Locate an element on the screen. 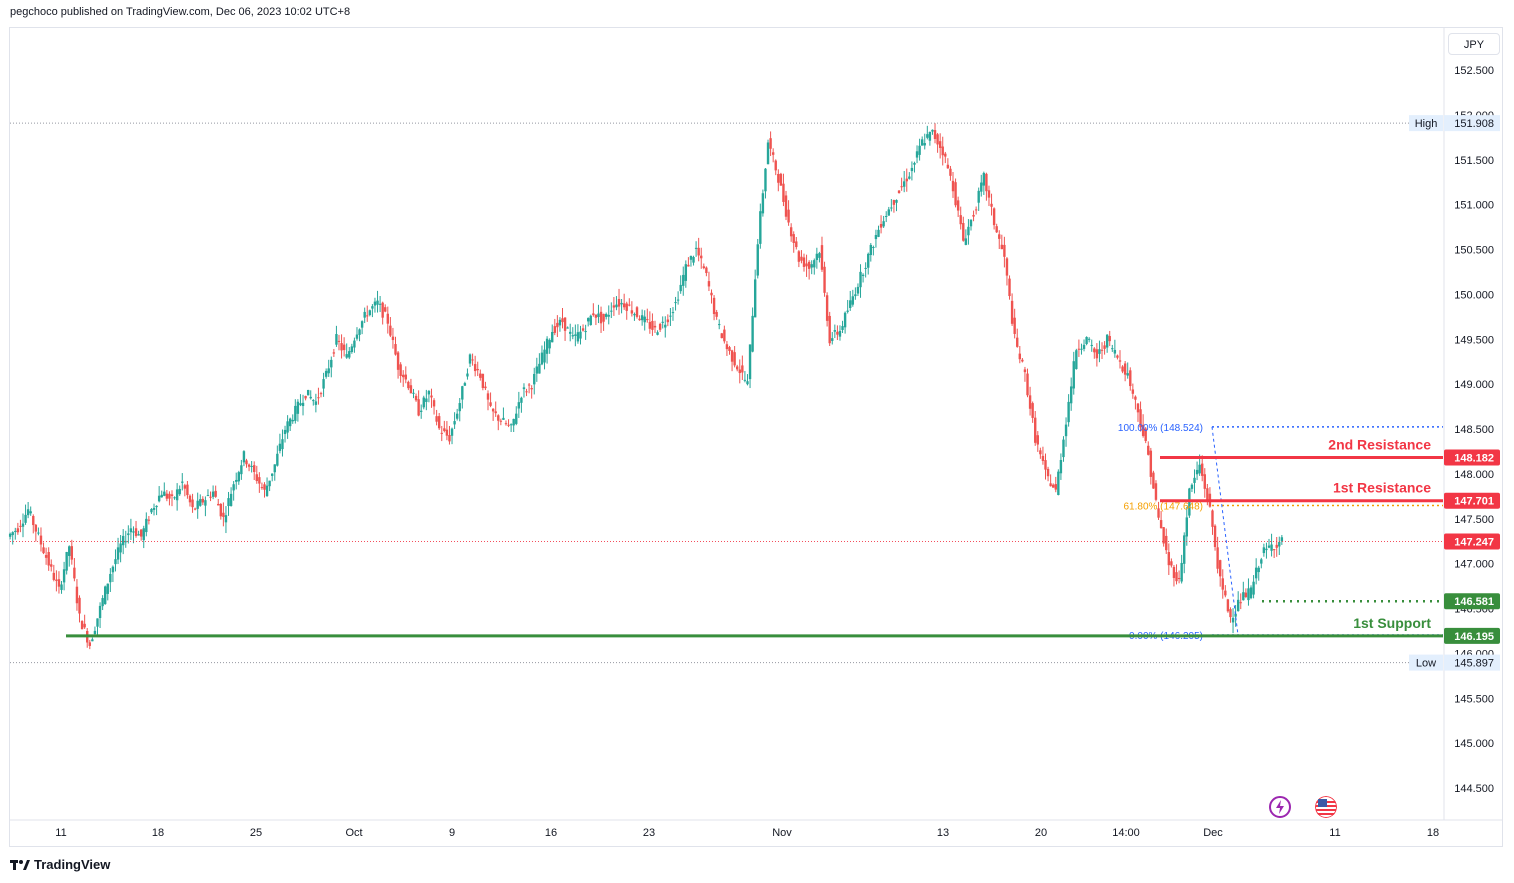  low-label: Low is located at coordinates (1426, 664).